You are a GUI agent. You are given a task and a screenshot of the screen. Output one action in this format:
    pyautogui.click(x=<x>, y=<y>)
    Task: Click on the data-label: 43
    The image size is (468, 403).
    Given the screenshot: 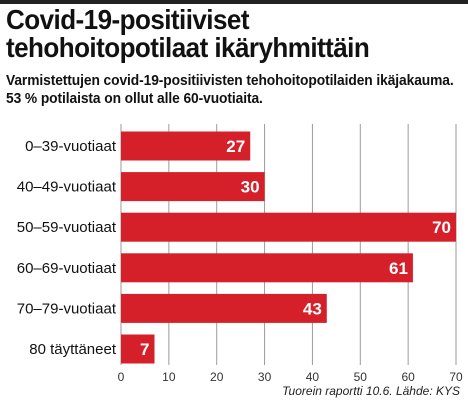 What is the action you would take?
    pyautogui.click(x=312, y=308)
    